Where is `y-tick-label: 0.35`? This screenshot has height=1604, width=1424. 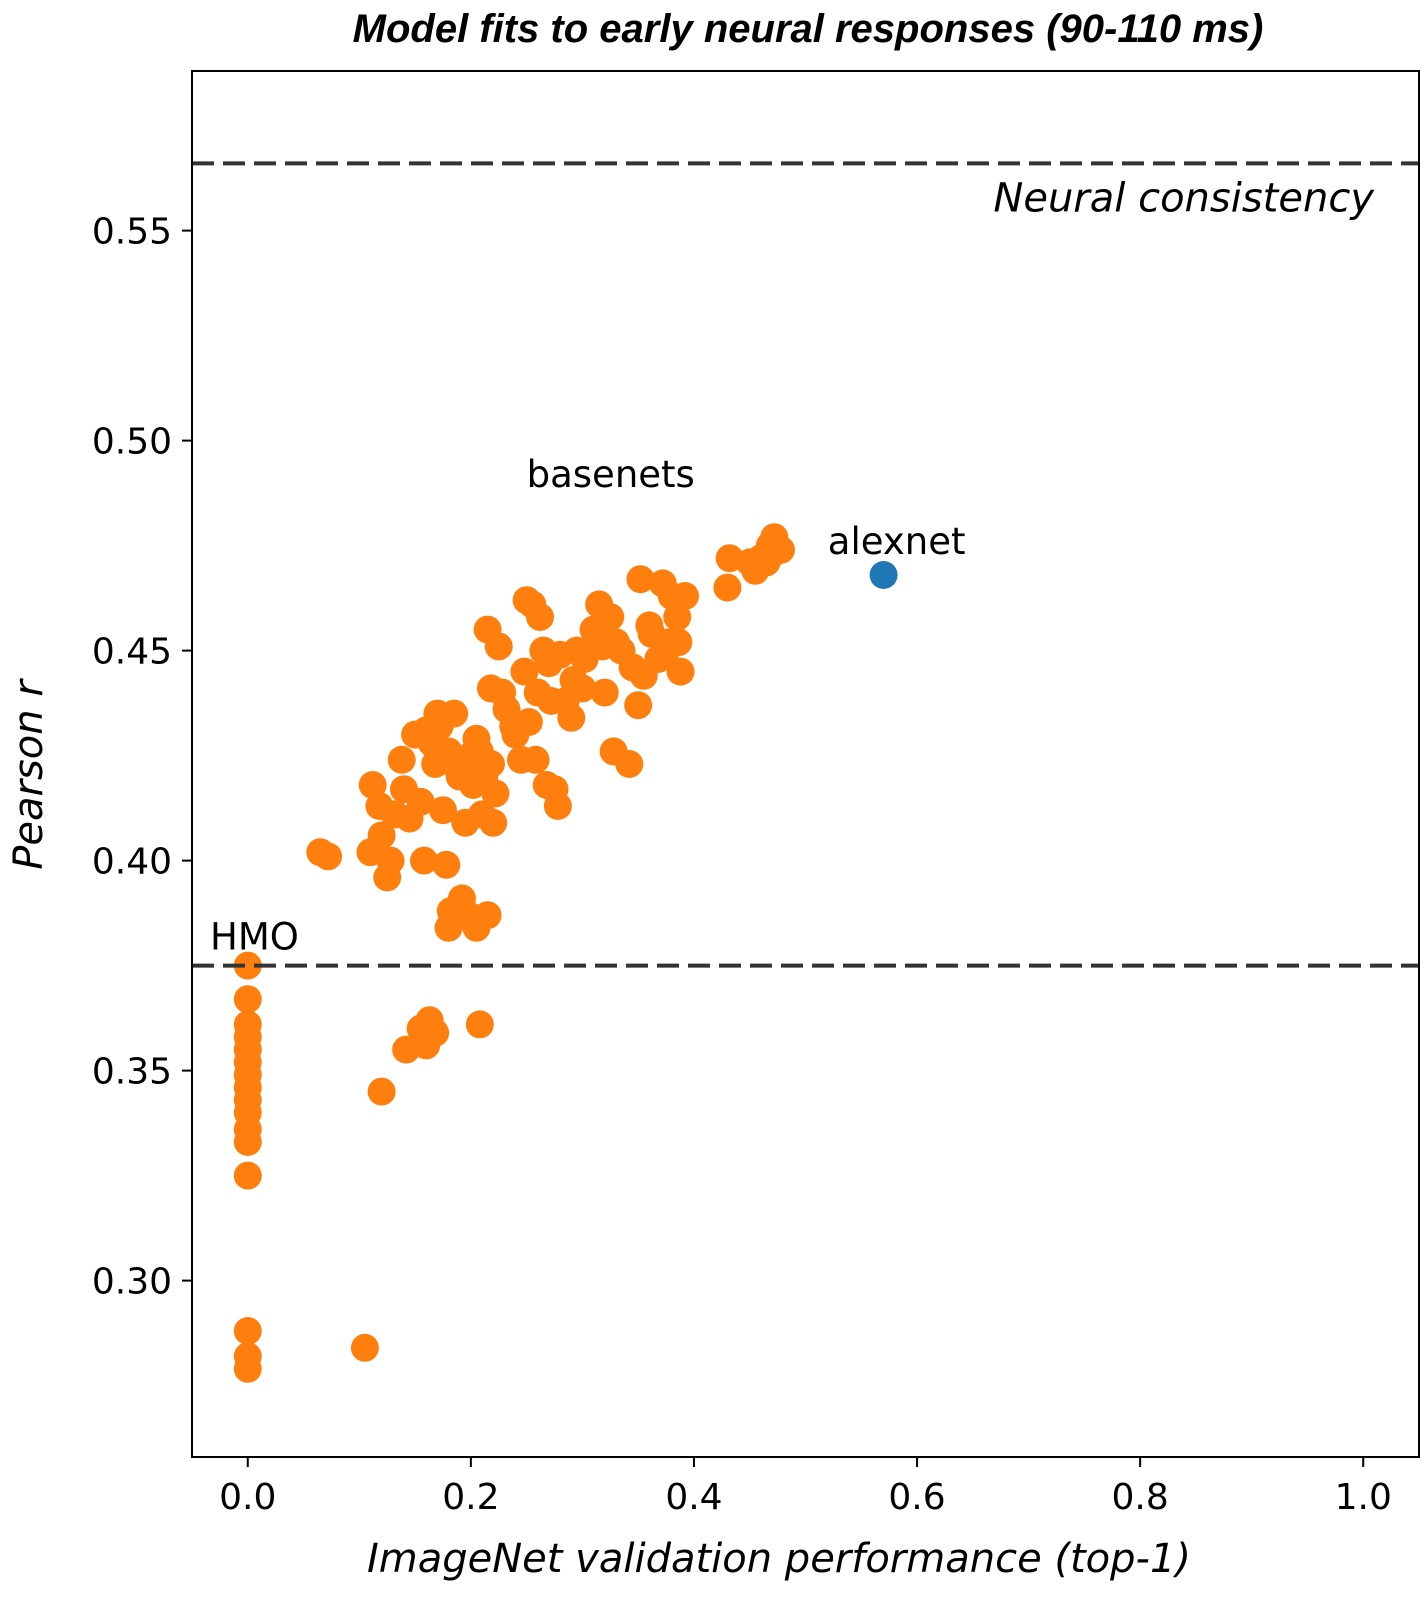 y-tick-label: 0.35 is located at coordinates (132, 1072).